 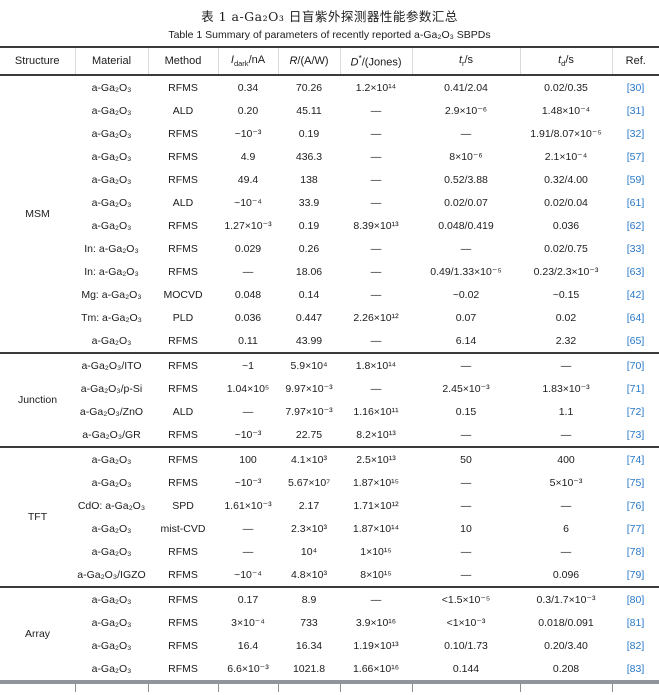 I want to click on dark-current-cell: 1.04×10⁵, so click(x=248, y=388).